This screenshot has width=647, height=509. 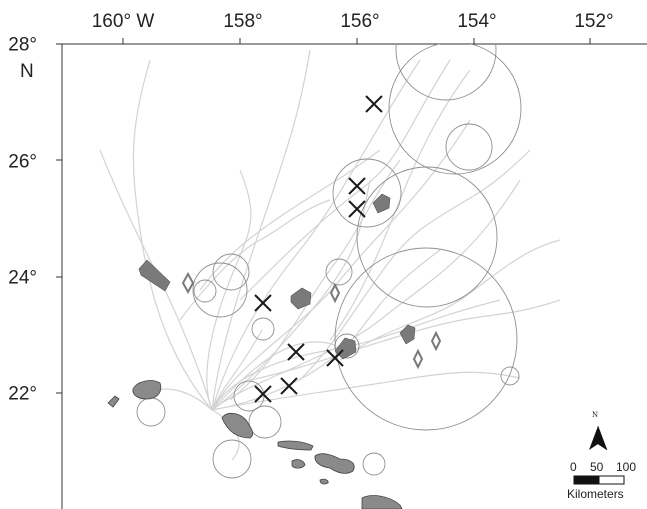 What do you see at coordinates (334, 463) in the screenshot?
I see `island-maui` at bounding box center [334, 463].